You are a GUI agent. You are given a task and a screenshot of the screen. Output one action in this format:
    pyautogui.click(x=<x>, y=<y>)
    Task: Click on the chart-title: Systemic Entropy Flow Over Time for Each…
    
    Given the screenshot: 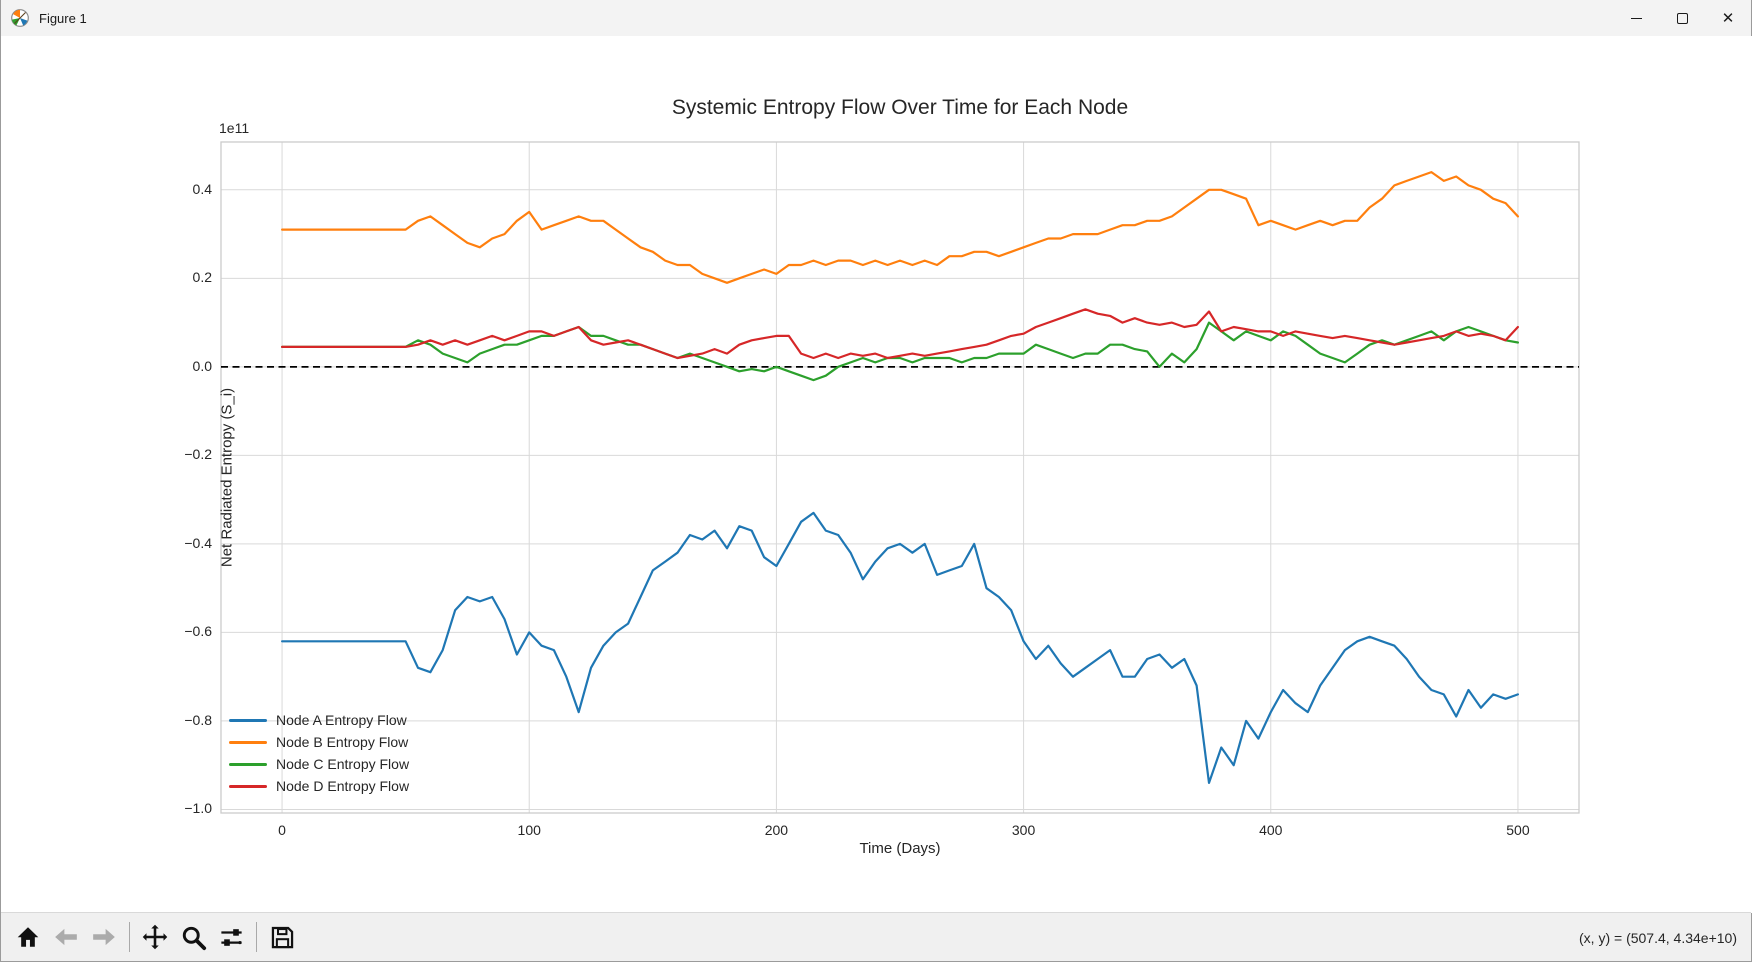 What is the action you would take?
    pyautogui.click(x=900, y=107)
    